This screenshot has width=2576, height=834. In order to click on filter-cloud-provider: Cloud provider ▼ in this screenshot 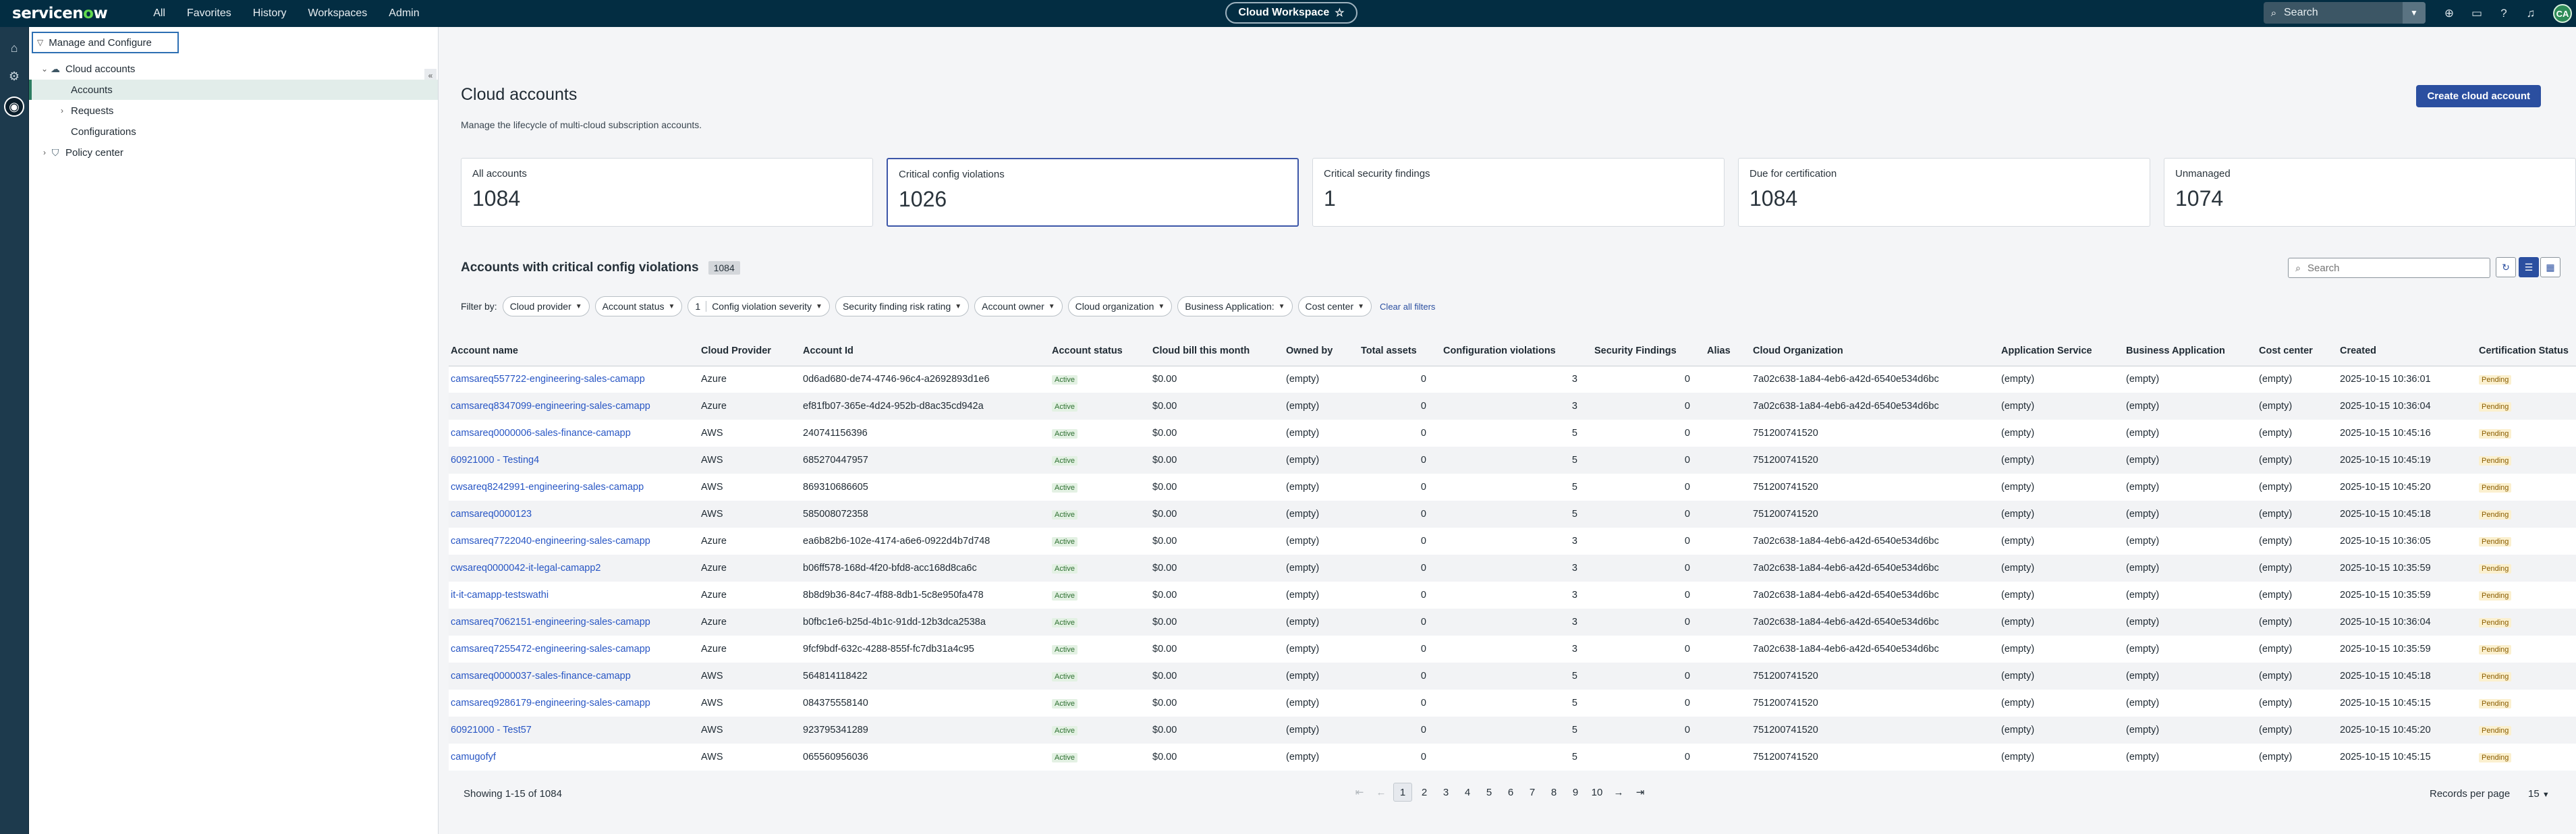, I will do `click(546, 306)`.